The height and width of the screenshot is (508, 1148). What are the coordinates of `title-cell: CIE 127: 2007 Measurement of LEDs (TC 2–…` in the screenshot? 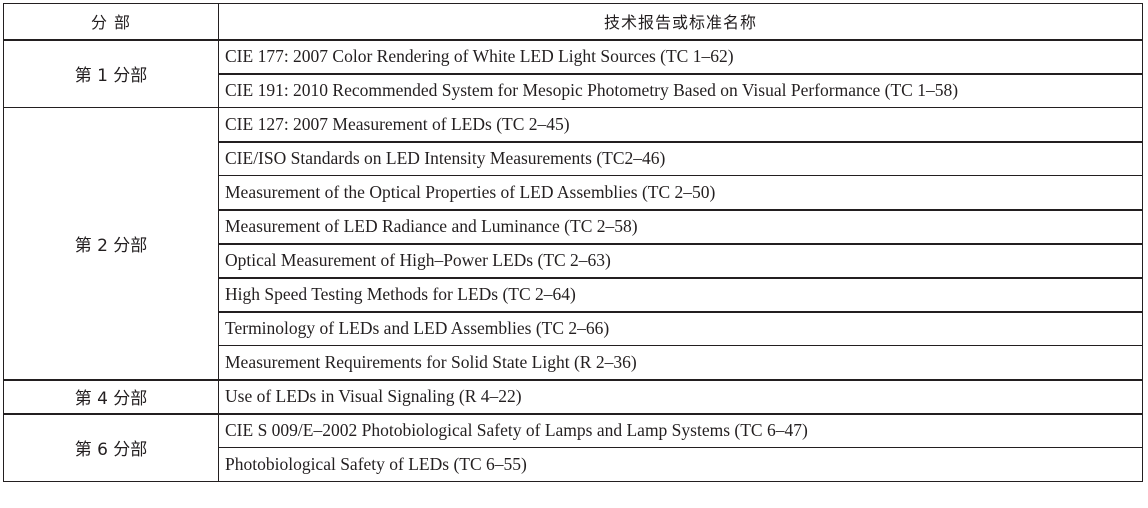 It's located at (680, 124).